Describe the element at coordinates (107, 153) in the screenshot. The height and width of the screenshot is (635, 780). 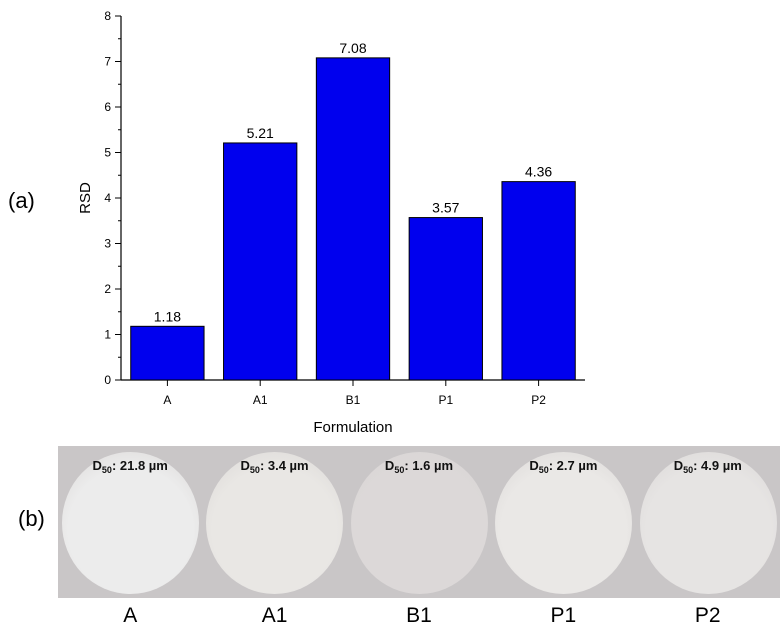
I see `y-tick-label: 5` at that location.